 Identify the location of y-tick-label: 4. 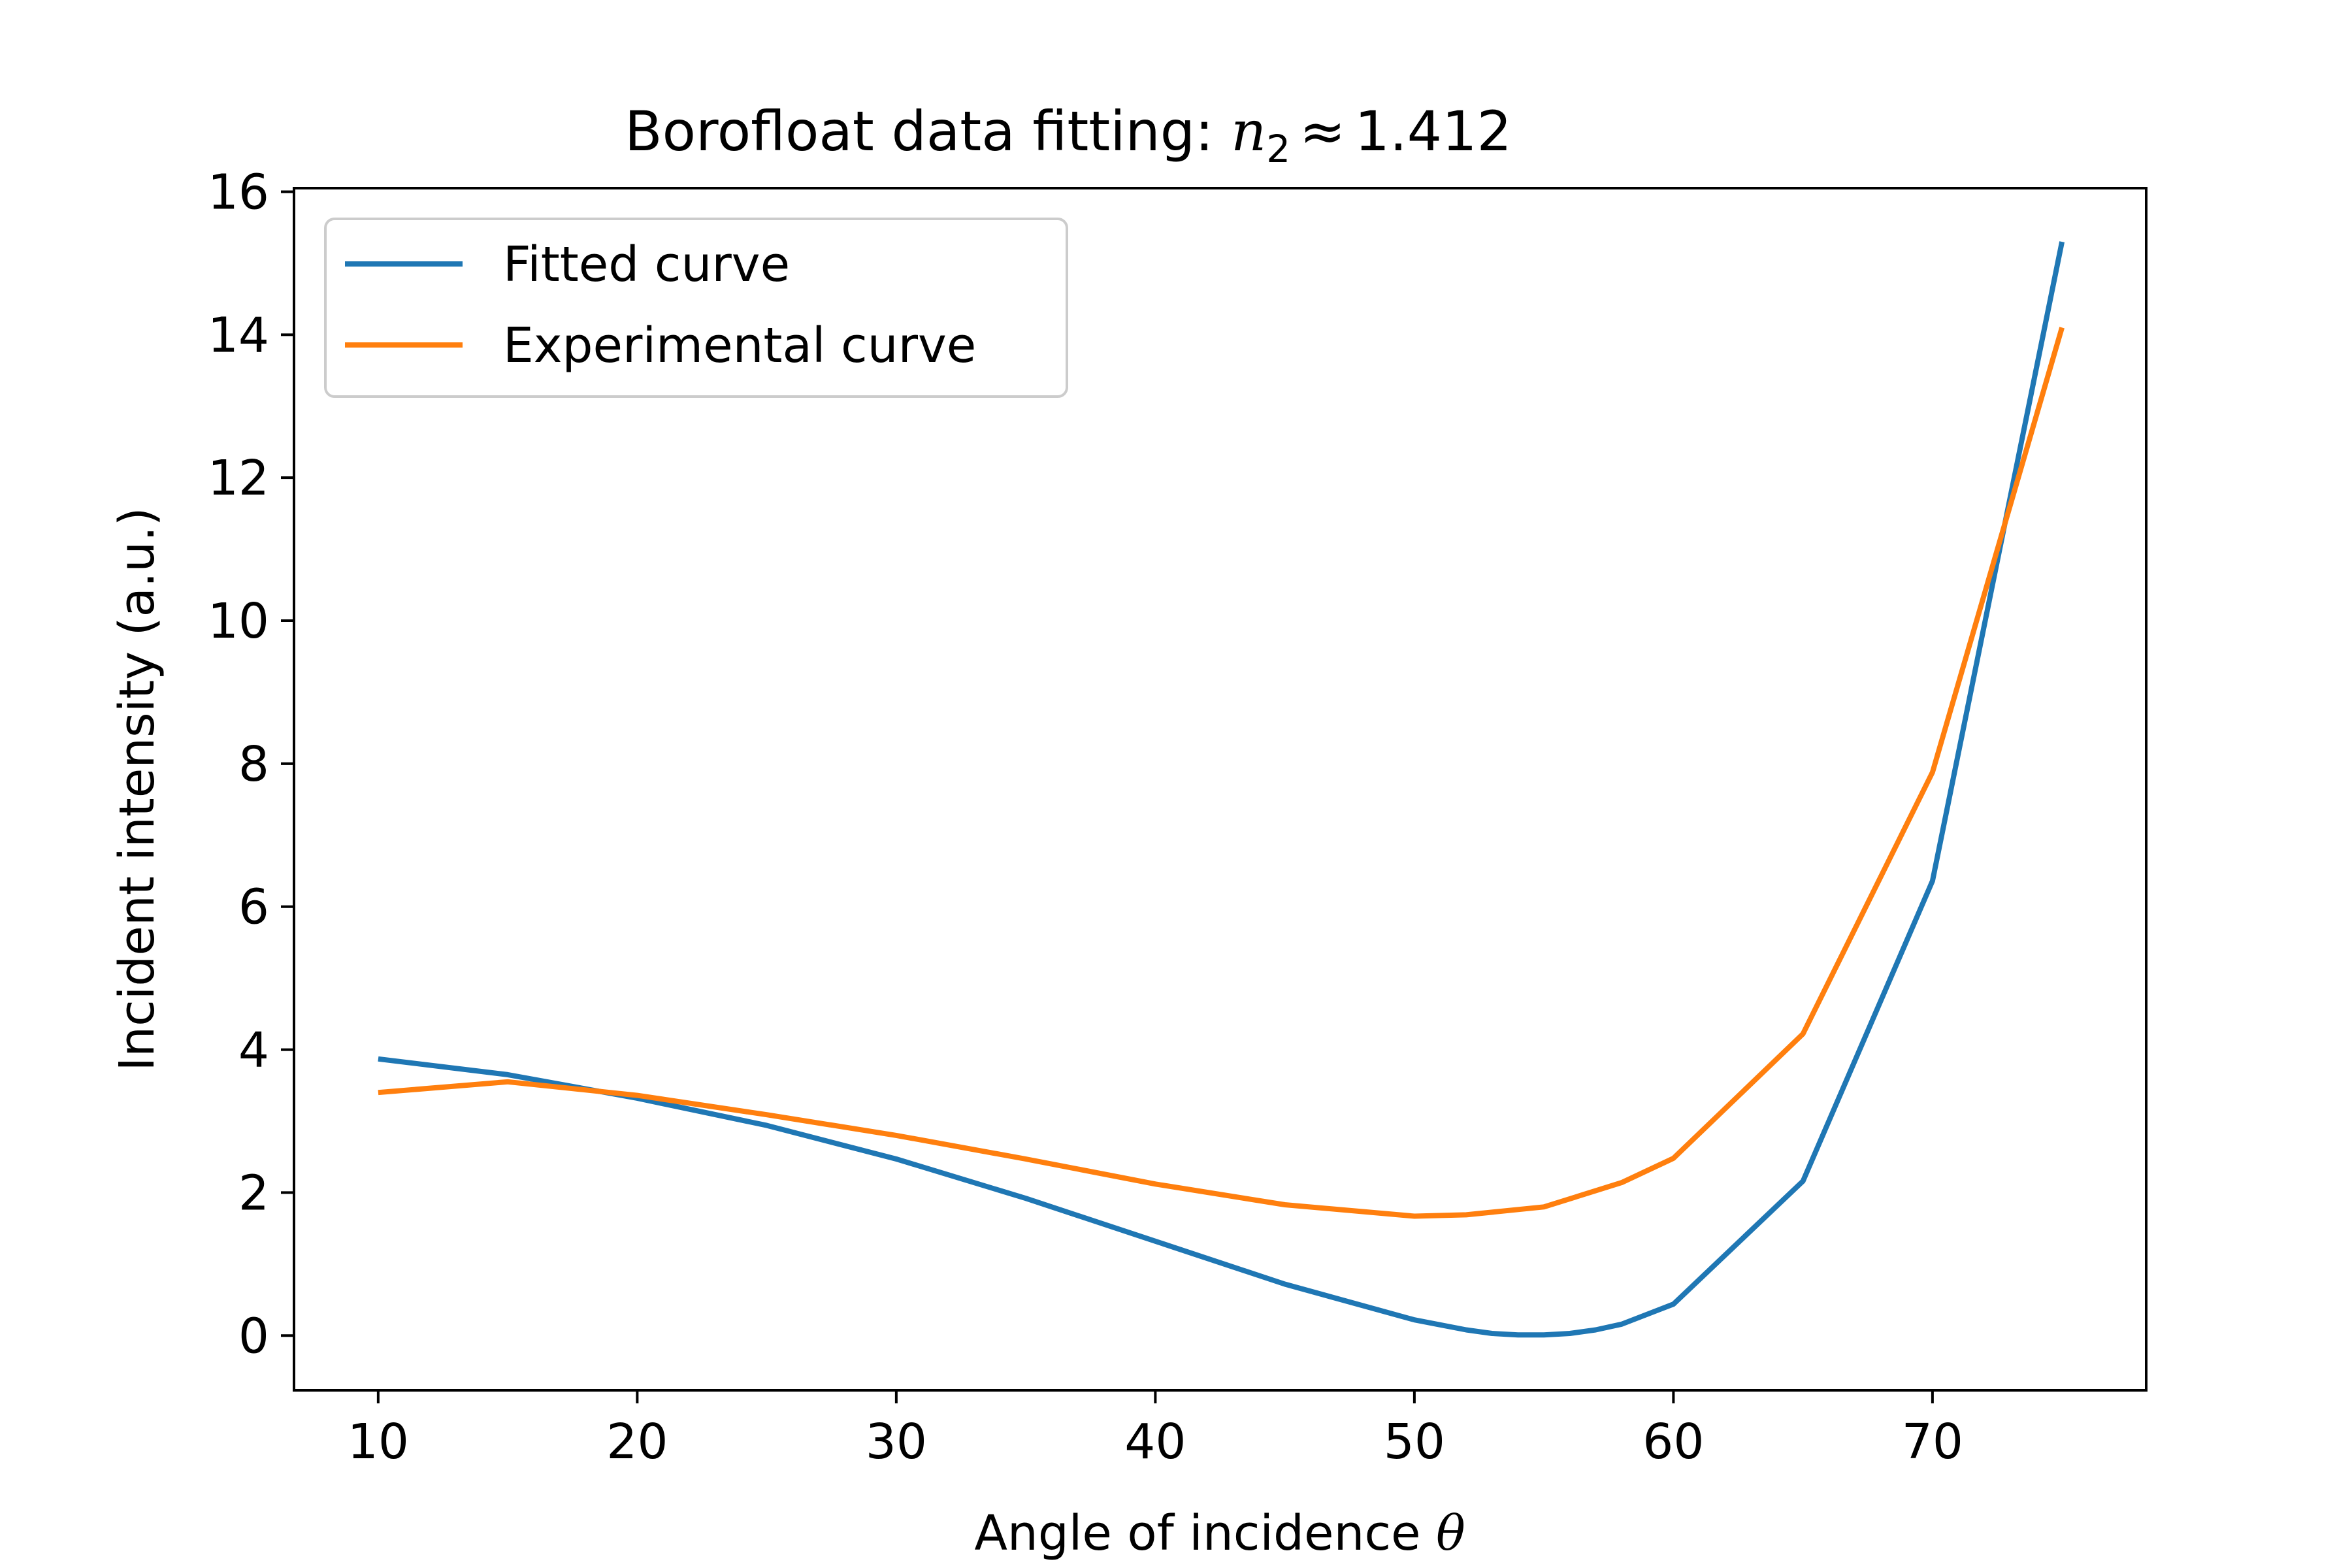
(253, 1050).